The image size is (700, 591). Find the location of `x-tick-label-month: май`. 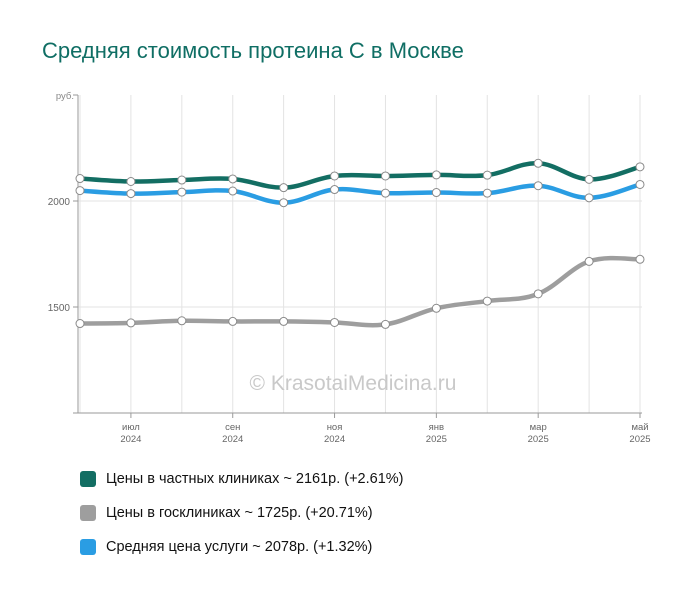

x-tick-label-month: май is located at coordinates (639, 427).